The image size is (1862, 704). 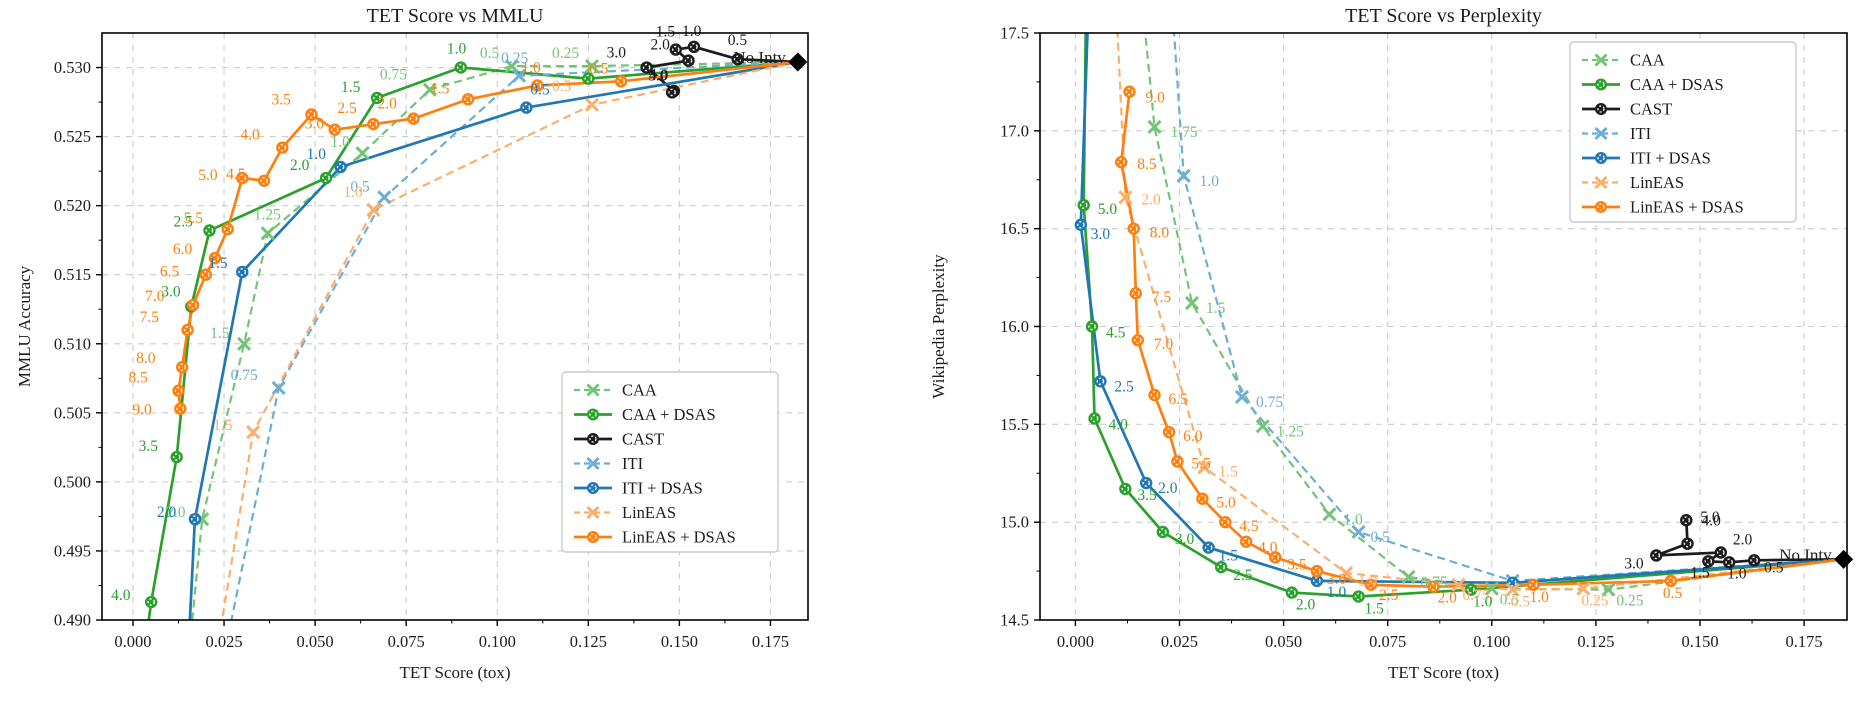 I want to click on strength-label: 3.5, so click(x=1147, y=495).